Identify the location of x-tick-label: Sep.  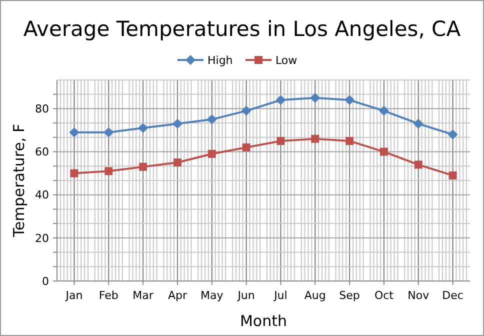
(349, 295).